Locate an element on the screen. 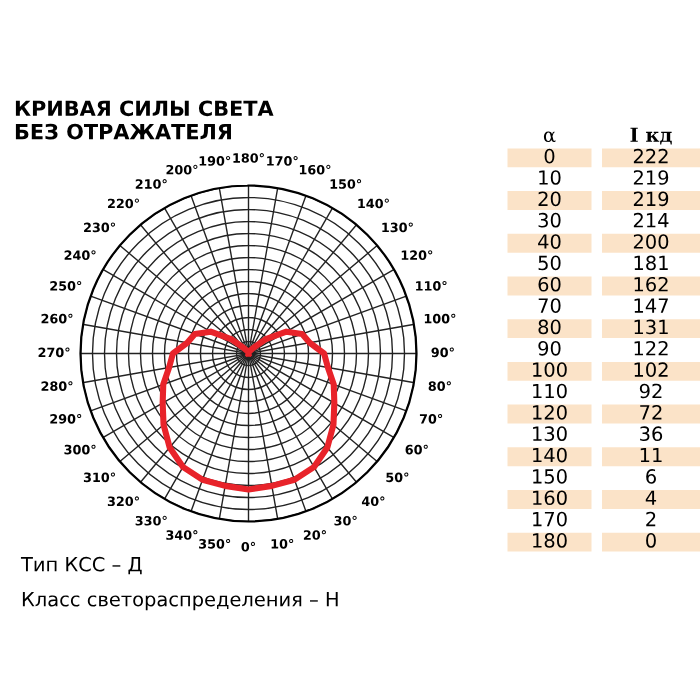 Image resolution: width=700 pixels, height=700 pixels. text: α is located at coordinates (549, 137).